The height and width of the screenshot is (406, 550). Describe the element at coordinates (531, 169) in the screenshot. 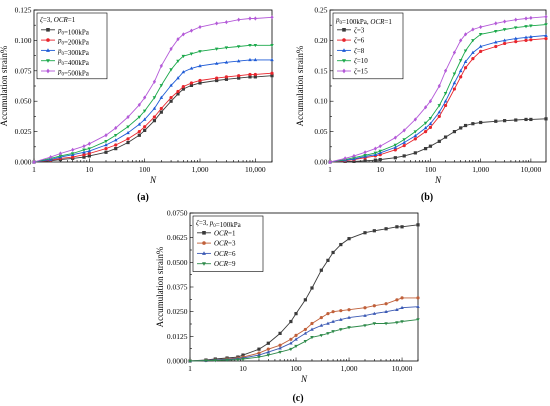

I see `x-tick-label: 10,000` at that location.